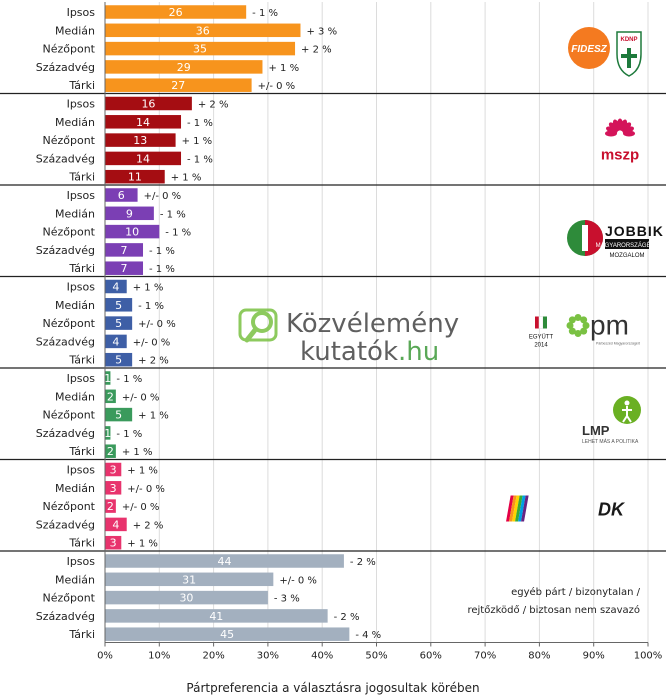 Image resolution: width=666 pixels, height=698 pixels. I want to click on x-tick-label: 80%, so click(539, 656).